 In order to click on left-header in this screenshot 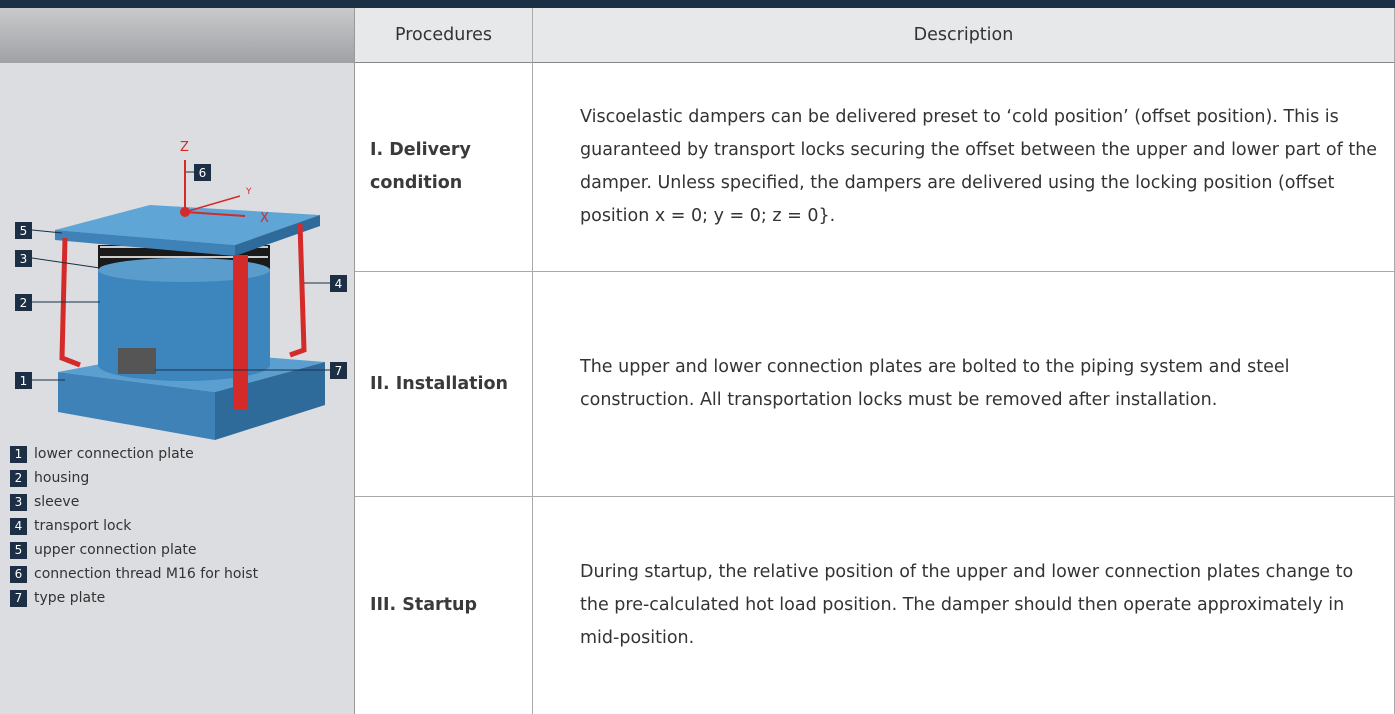, I will do `click(177, 35)`.